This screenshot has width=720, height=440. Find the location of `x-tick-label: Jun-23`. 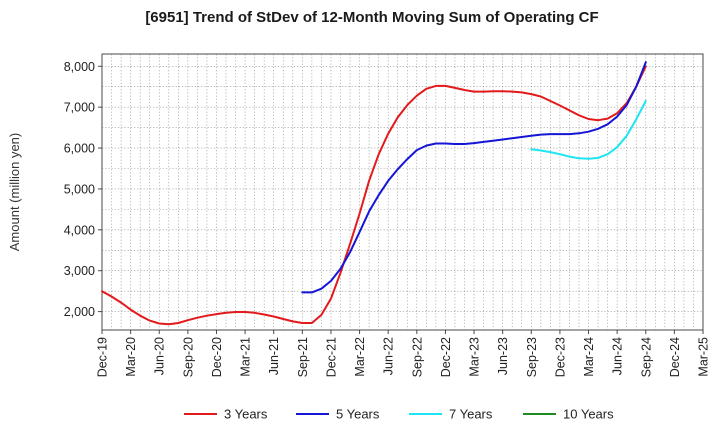

x-tick-label: Jun-23 is located at coordinates (503, 356).